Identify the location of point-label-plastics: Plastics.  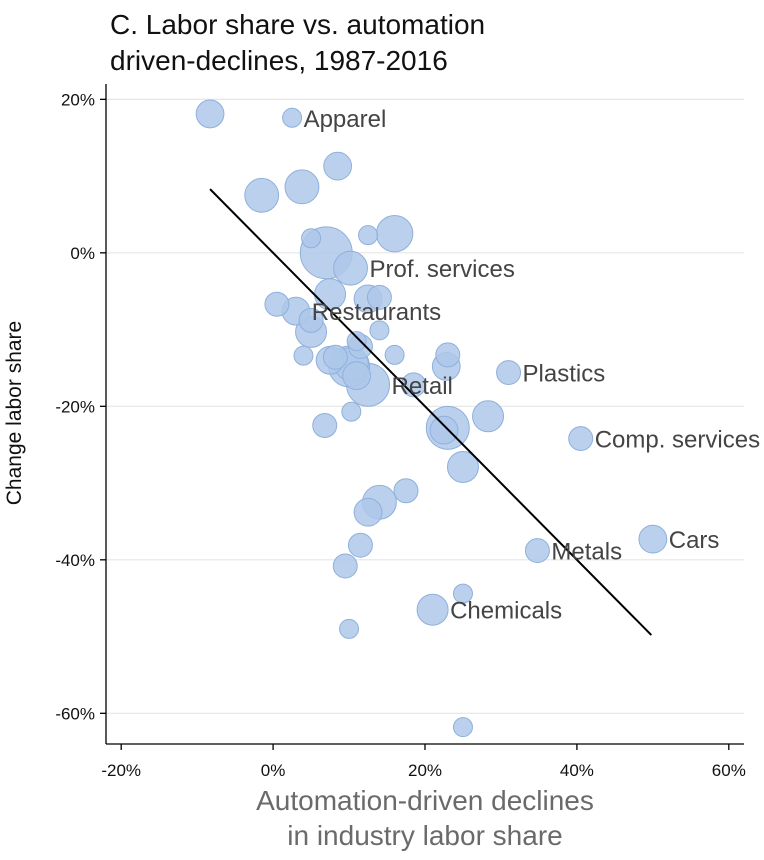
(564, 374).